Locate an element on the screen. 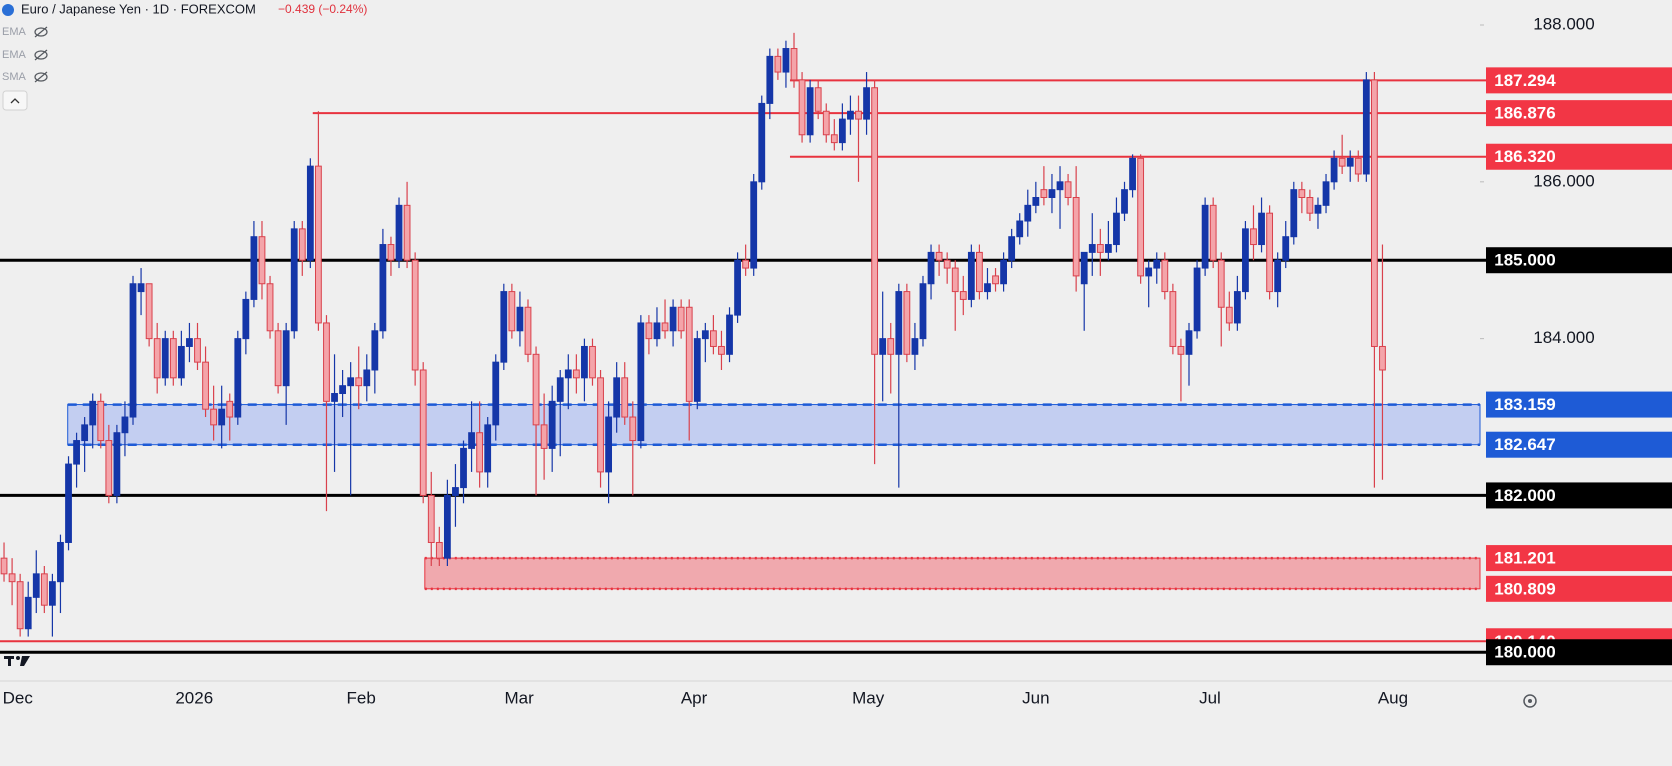  price-label: 187.294 is located at coordinates (1525, 80).